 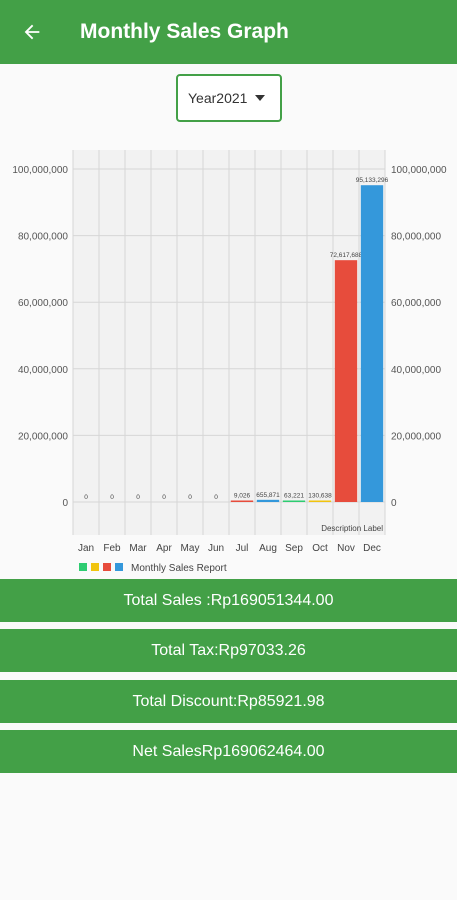 I want to click on x-tick-label: May, so click(x=190, y=548).